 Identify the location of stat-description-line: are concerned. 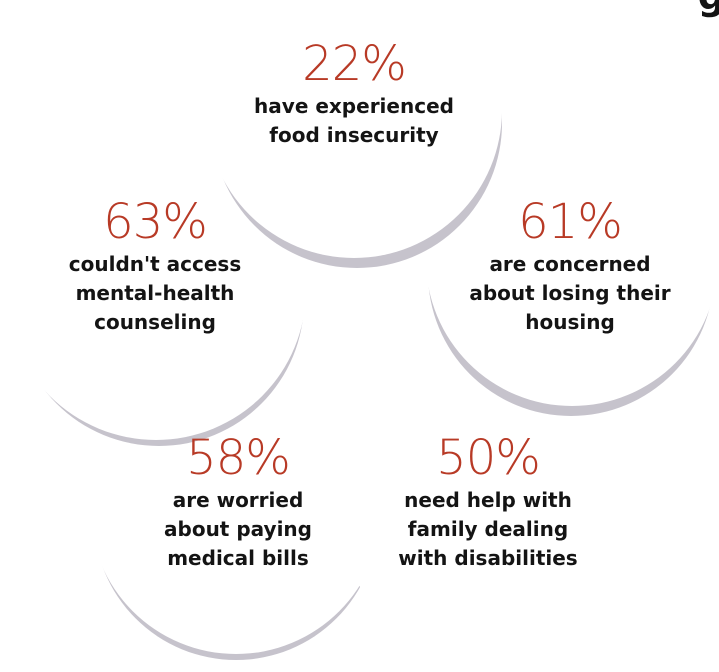
(570, 264).